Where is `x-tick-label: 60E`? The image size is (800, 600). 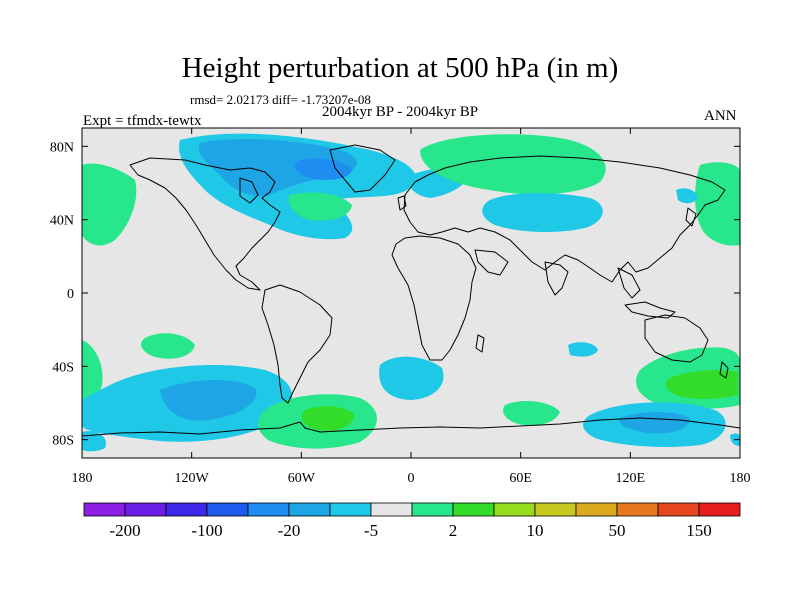 x-tick-label: 60E is located at coordinates (520, 478).